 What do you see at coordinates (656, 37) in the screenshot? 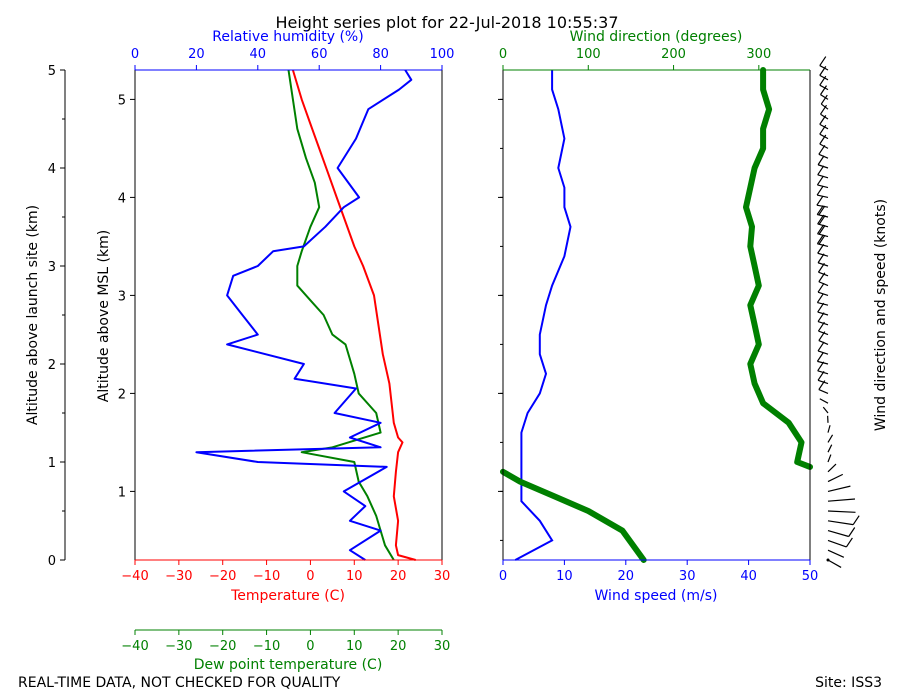
I see `direction-axis-label: Wind direction (degrees)` at bounding box center [656, 37].